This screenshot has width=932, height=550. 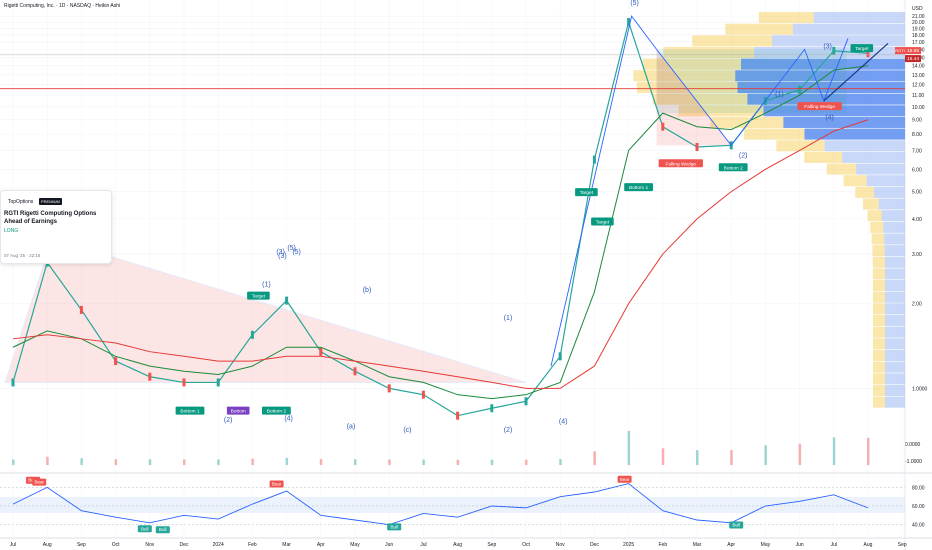 I want to click on idea-card-date: 07 Aug '25 · 22:15, so click(x=22, y=255).